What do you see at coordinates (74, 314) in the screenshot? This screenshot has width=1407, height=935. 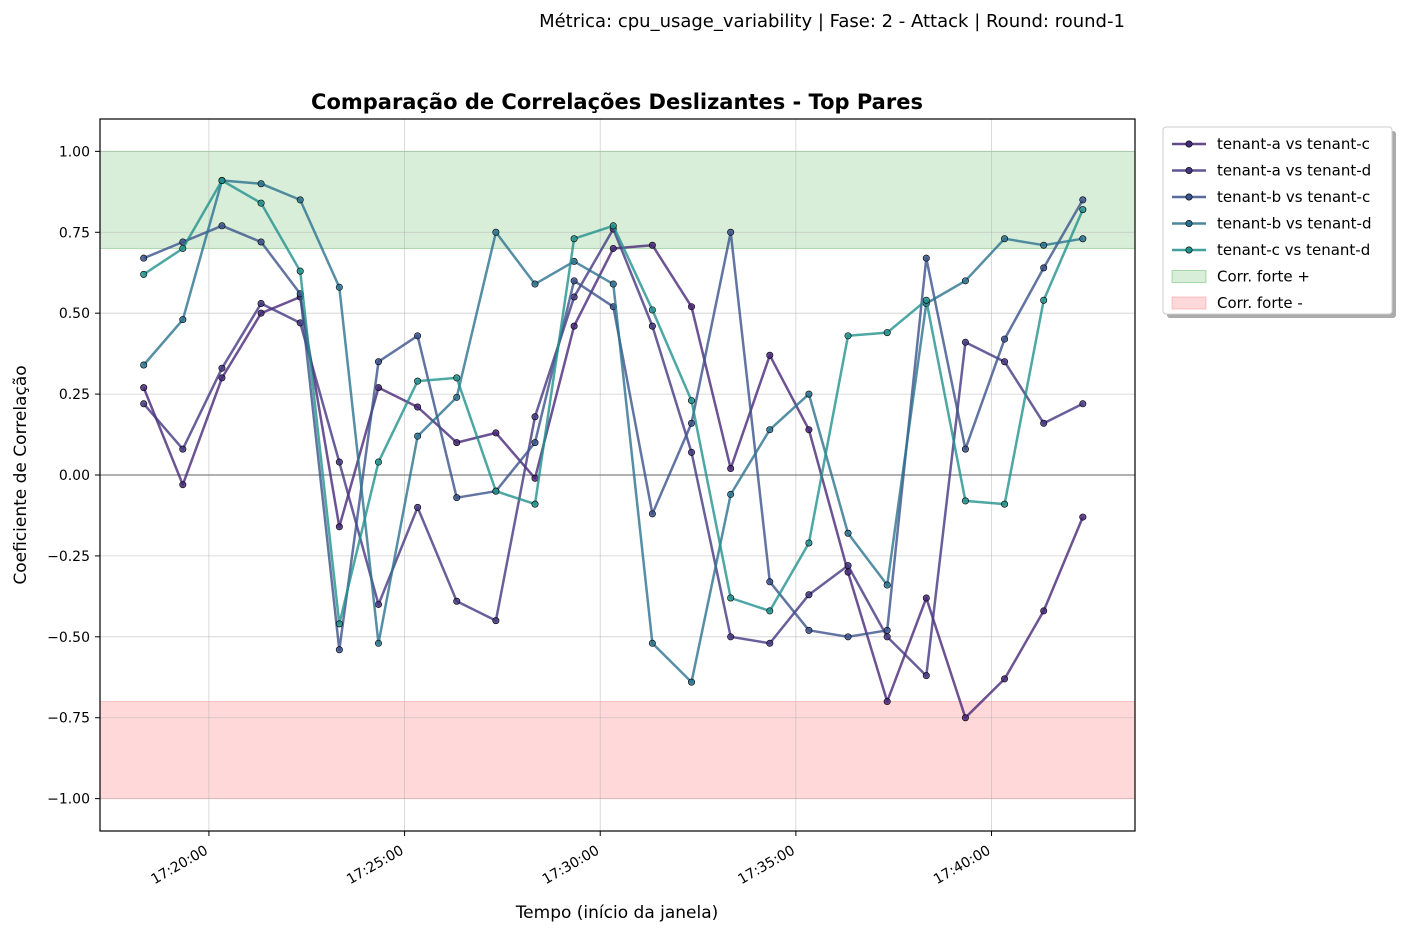 I see `y-tick-label: 0.50` at bounding box center [74, 314].